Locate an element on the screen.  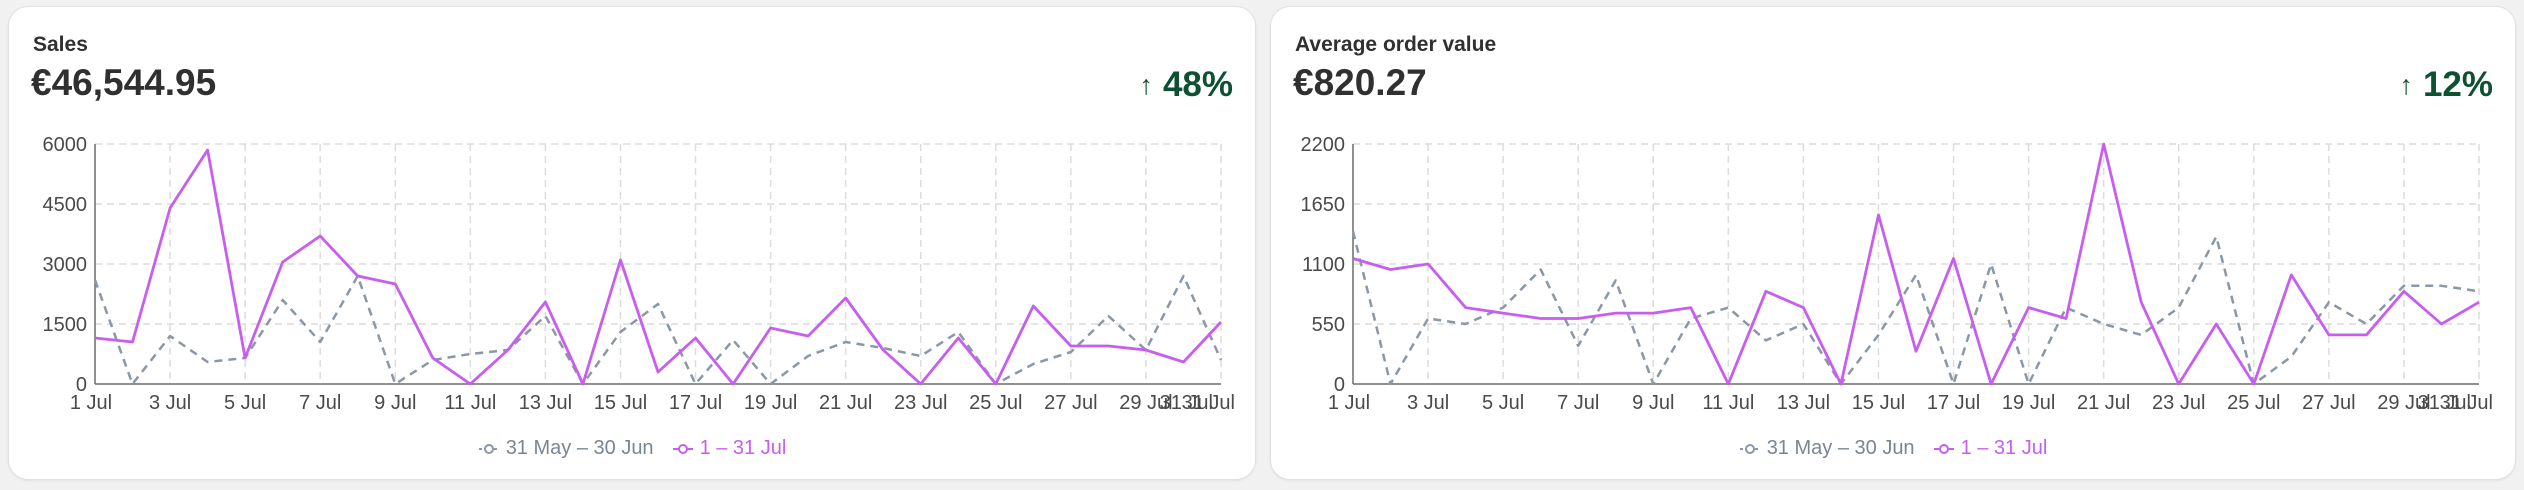
y-tick-label: 3000 is located at coordinates (65, 265).